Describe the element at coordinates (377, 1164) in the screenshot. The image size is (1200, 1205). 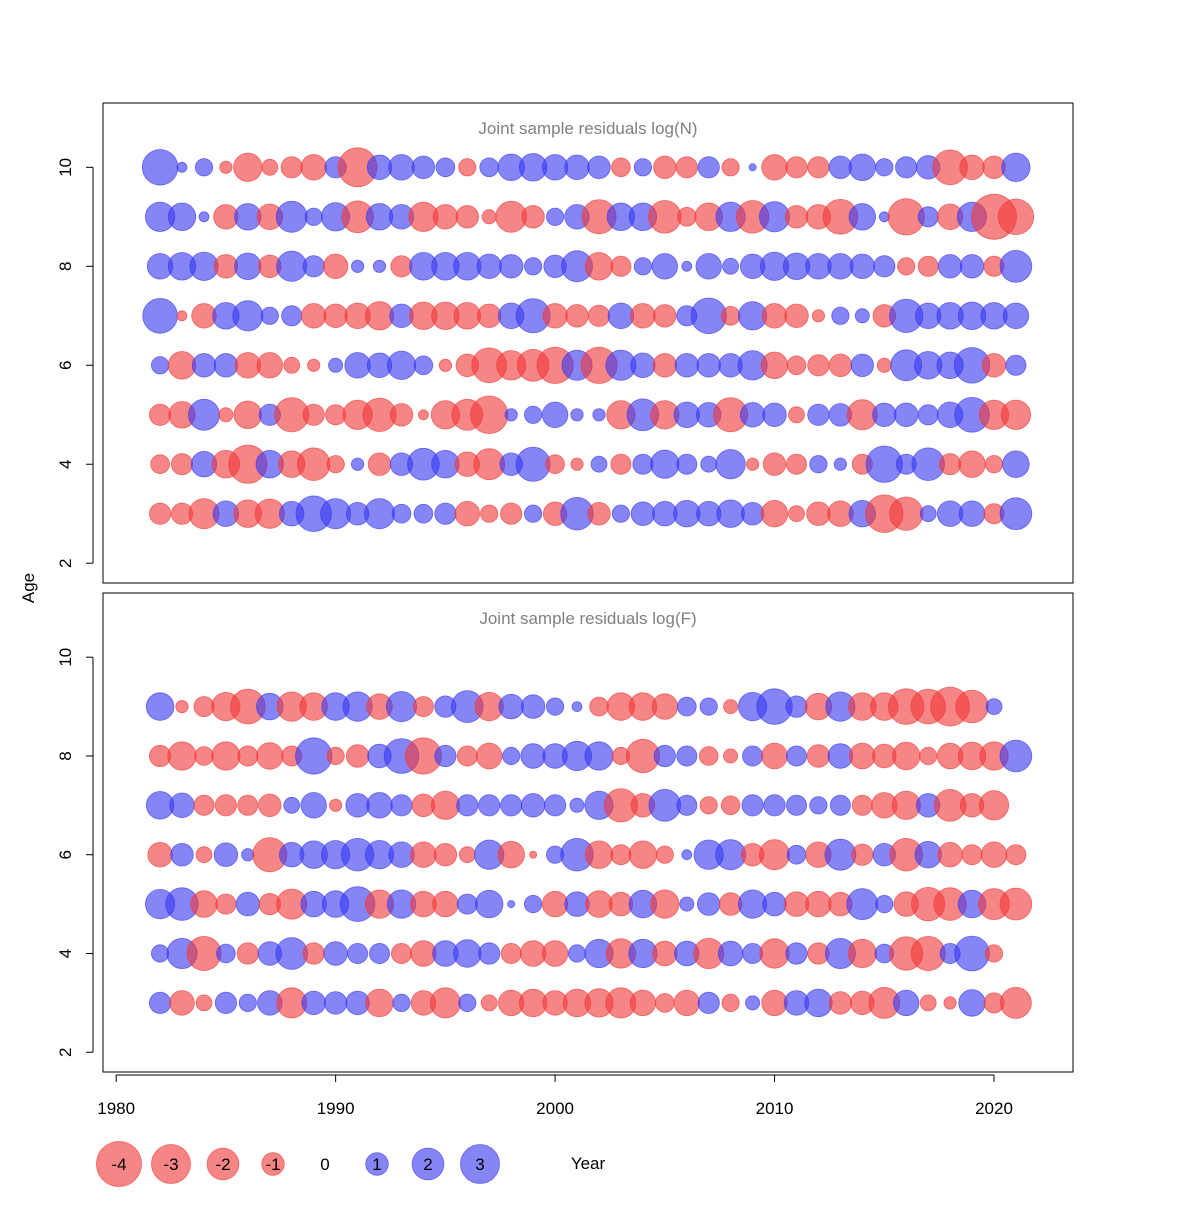
I see `legend-item: 1` at that location.